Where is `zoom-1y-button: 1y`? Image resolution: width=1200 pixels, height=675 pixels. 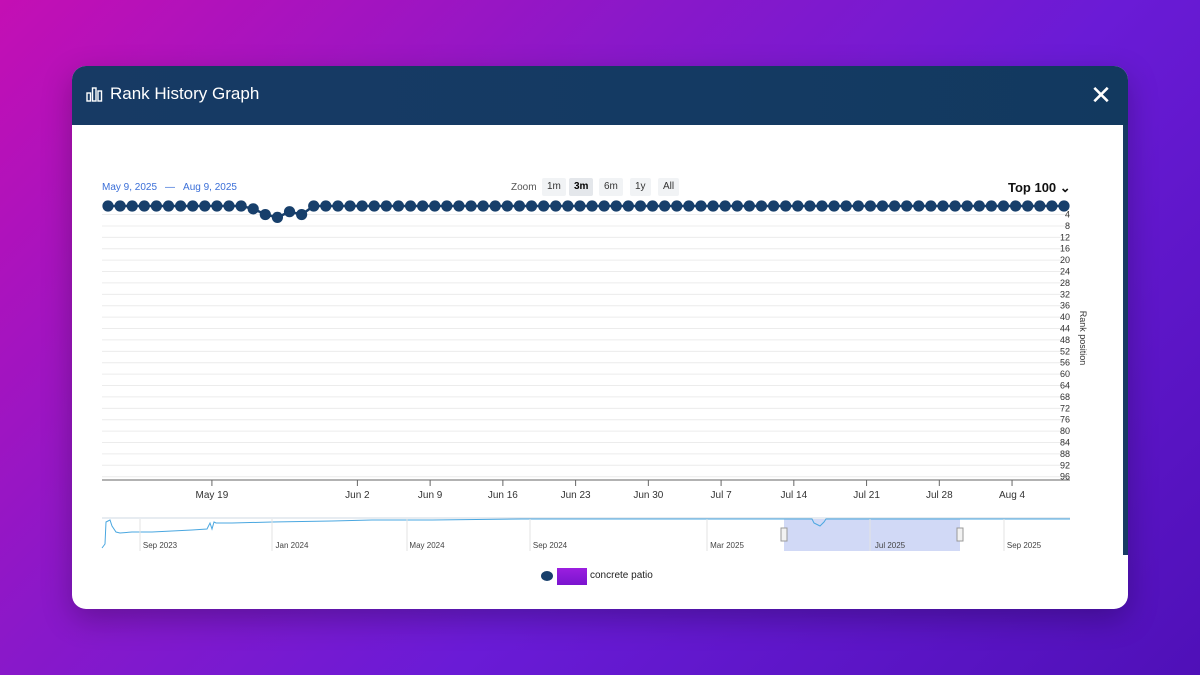 zoom-1y-button: 1y is located at coordinates (640, 187).